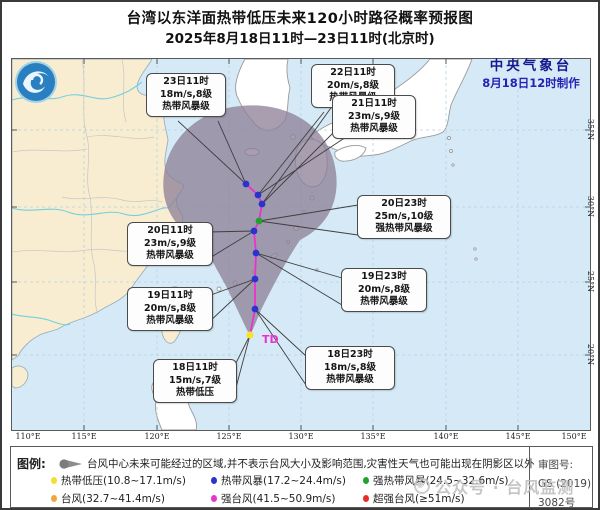 This screenshot has height=510, width=600. I want to click on watermark: 公众号 · 台风监测, so click(494, 486).